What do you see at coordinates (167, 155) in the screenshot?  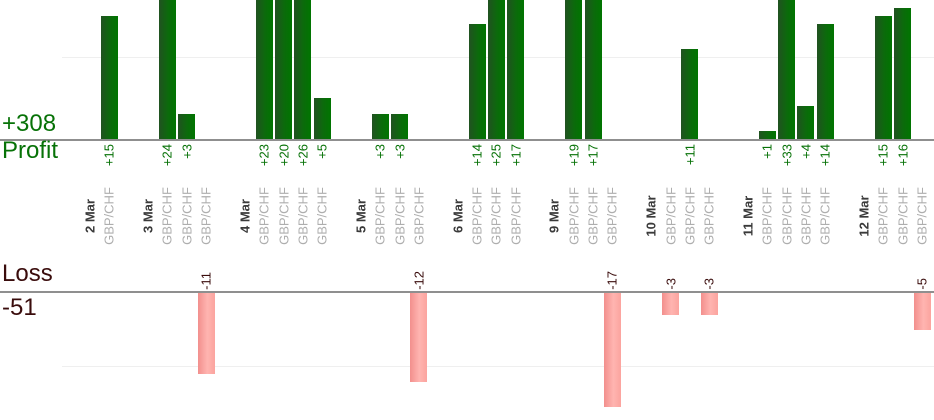 I see `trade-value-label: +24` at bounding box center [167, 155].